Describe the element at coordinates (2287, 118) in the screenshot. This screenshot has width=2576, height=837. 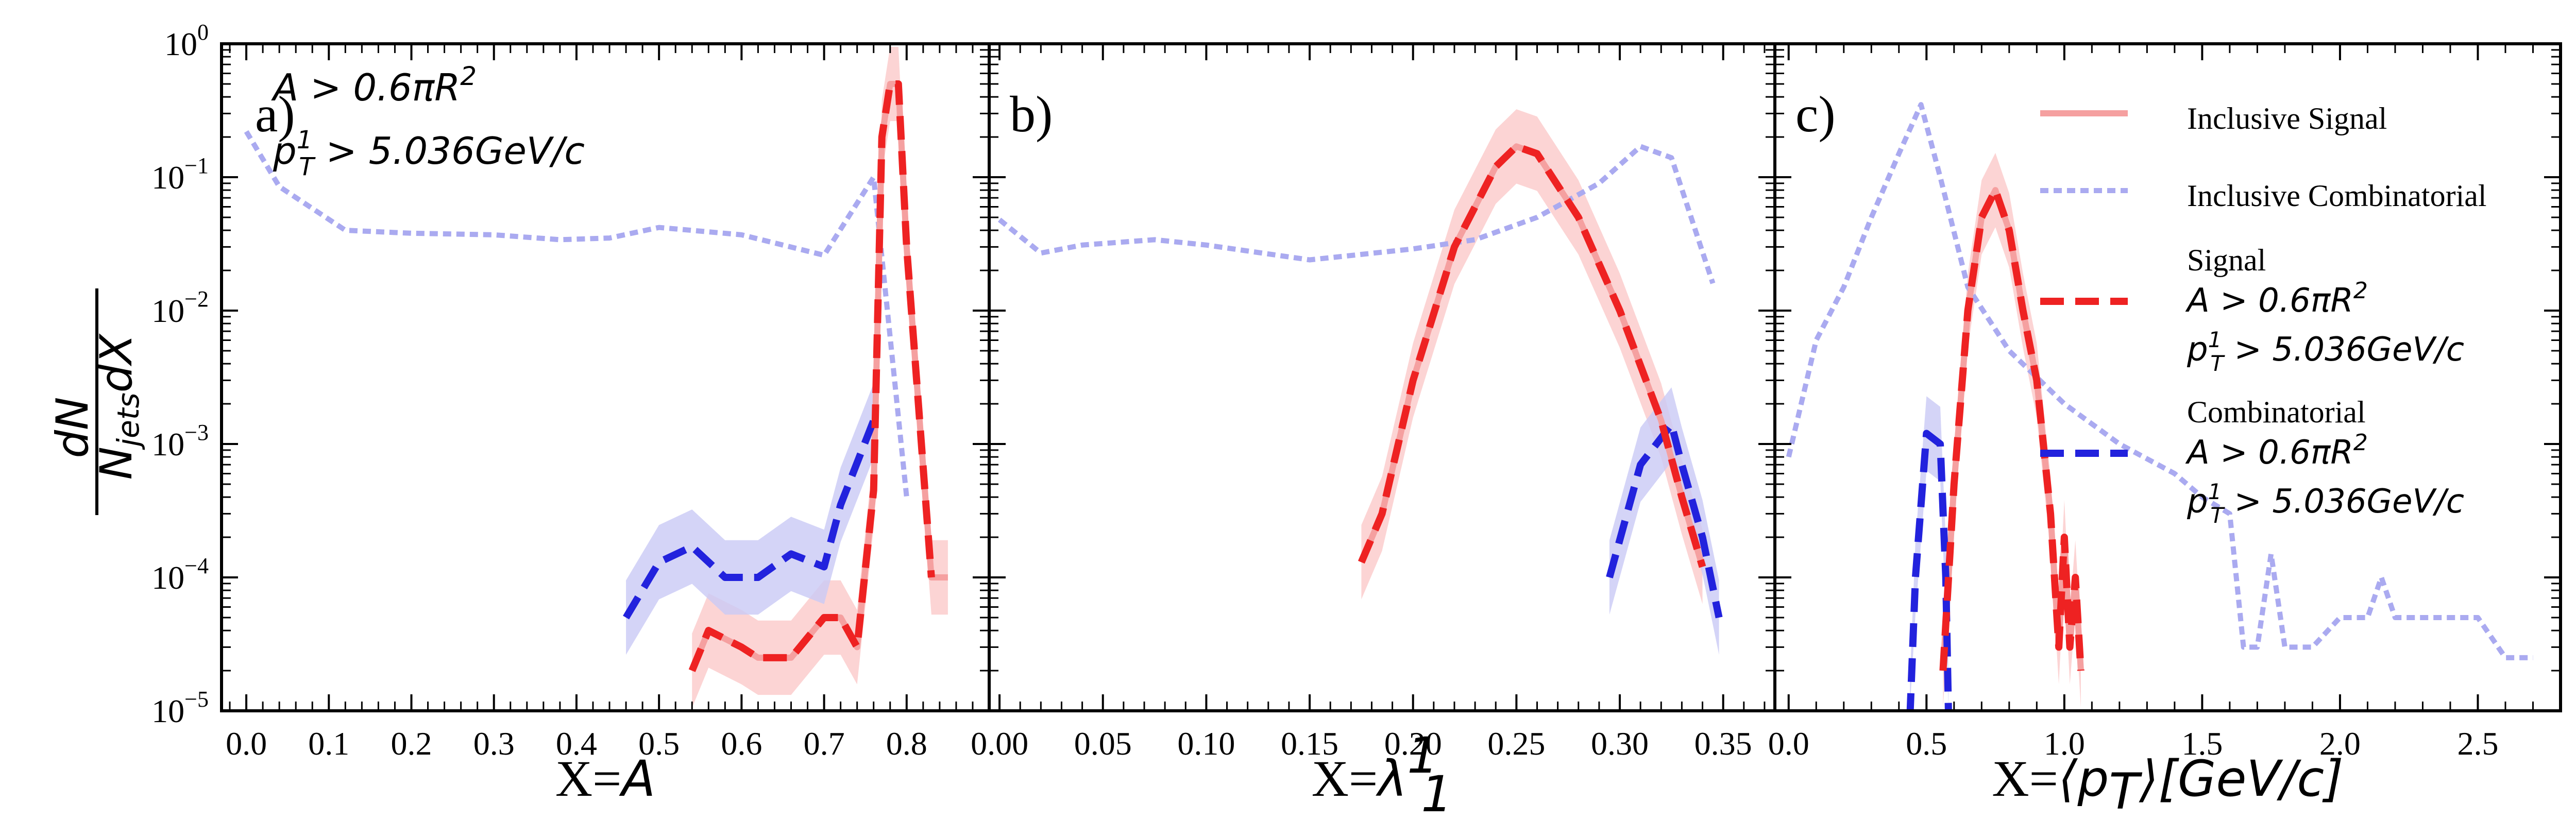
I see `legend-label-inclusive-signal: Inclusive Signal` at that location.